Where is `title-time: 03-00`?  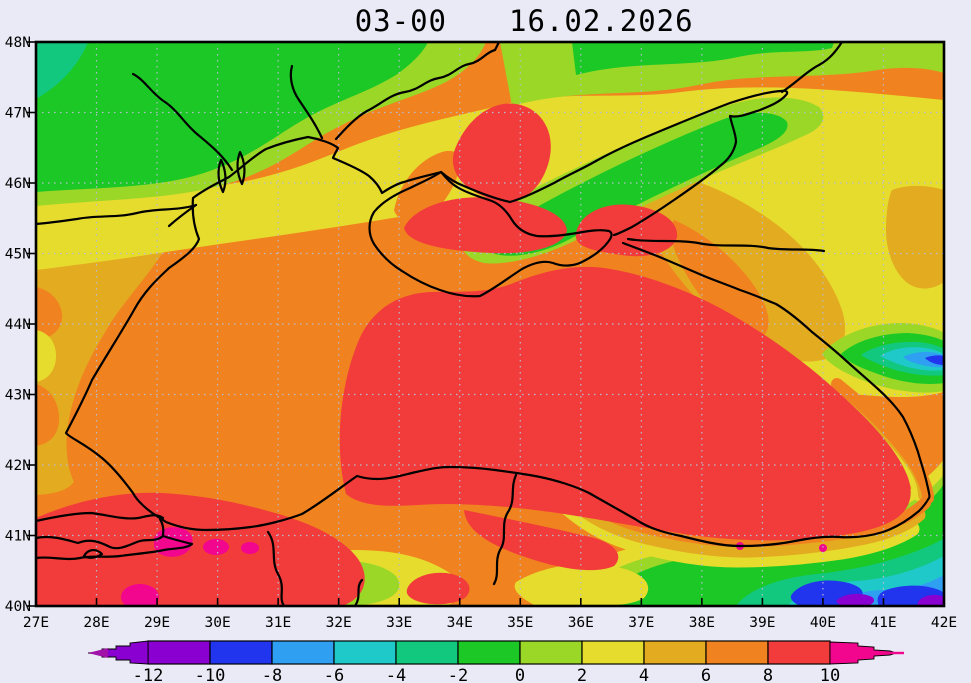 title-time: 03-00 is located at coordinates (401, 21).